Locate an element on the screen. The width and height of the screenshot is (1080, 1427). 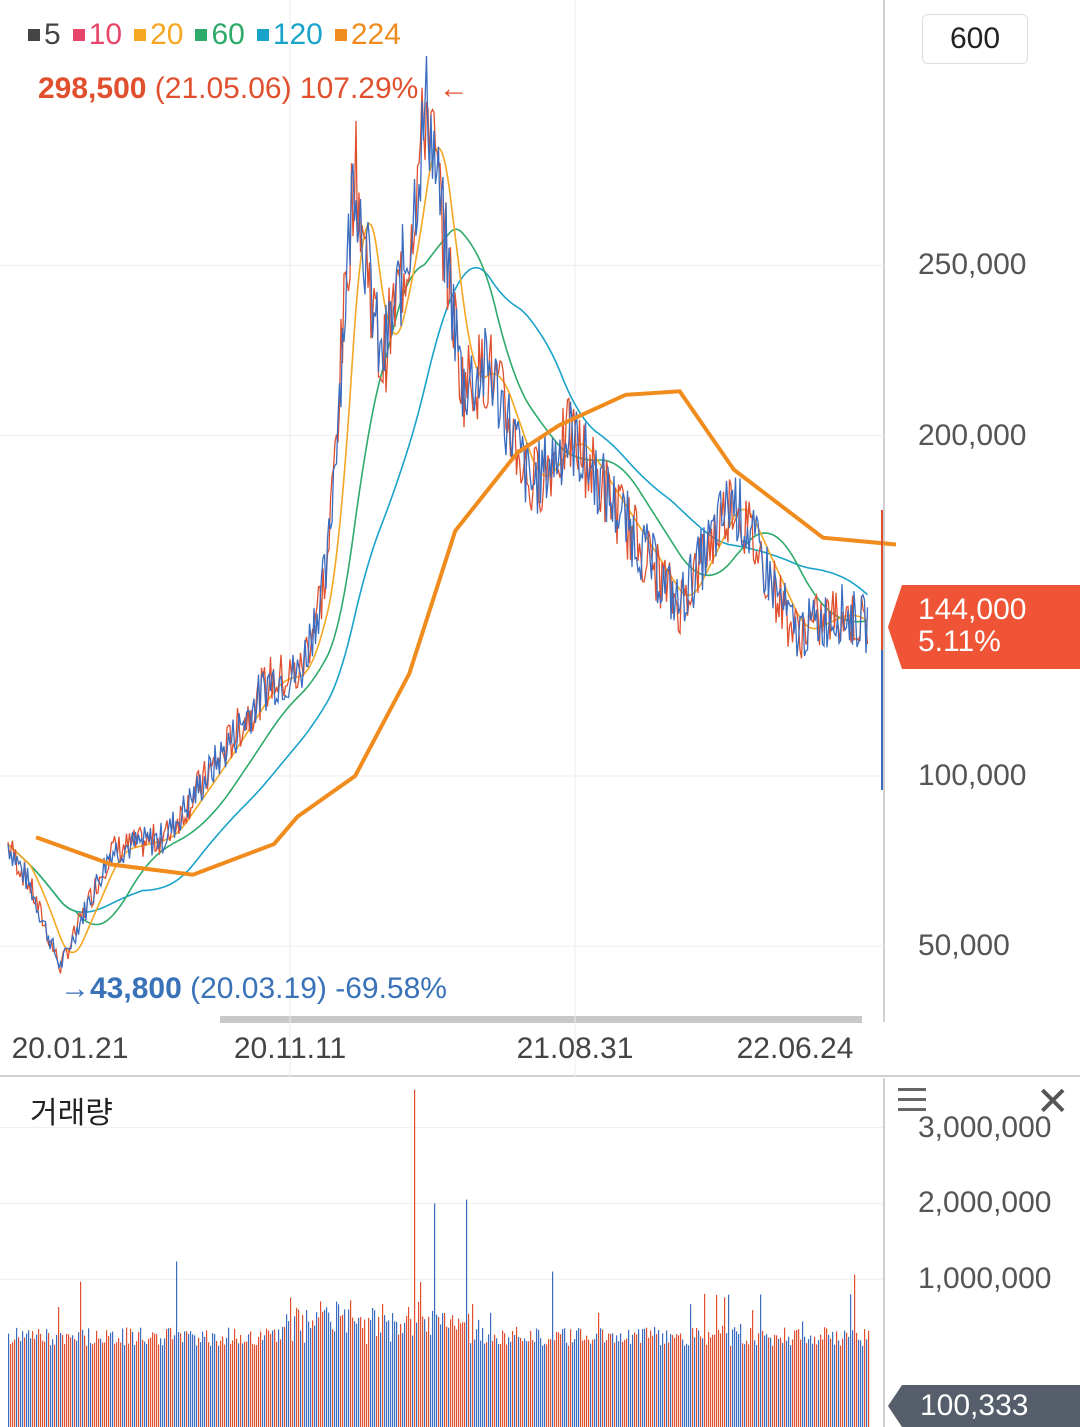
scroll-bar is located at coordinates (541, 1019).